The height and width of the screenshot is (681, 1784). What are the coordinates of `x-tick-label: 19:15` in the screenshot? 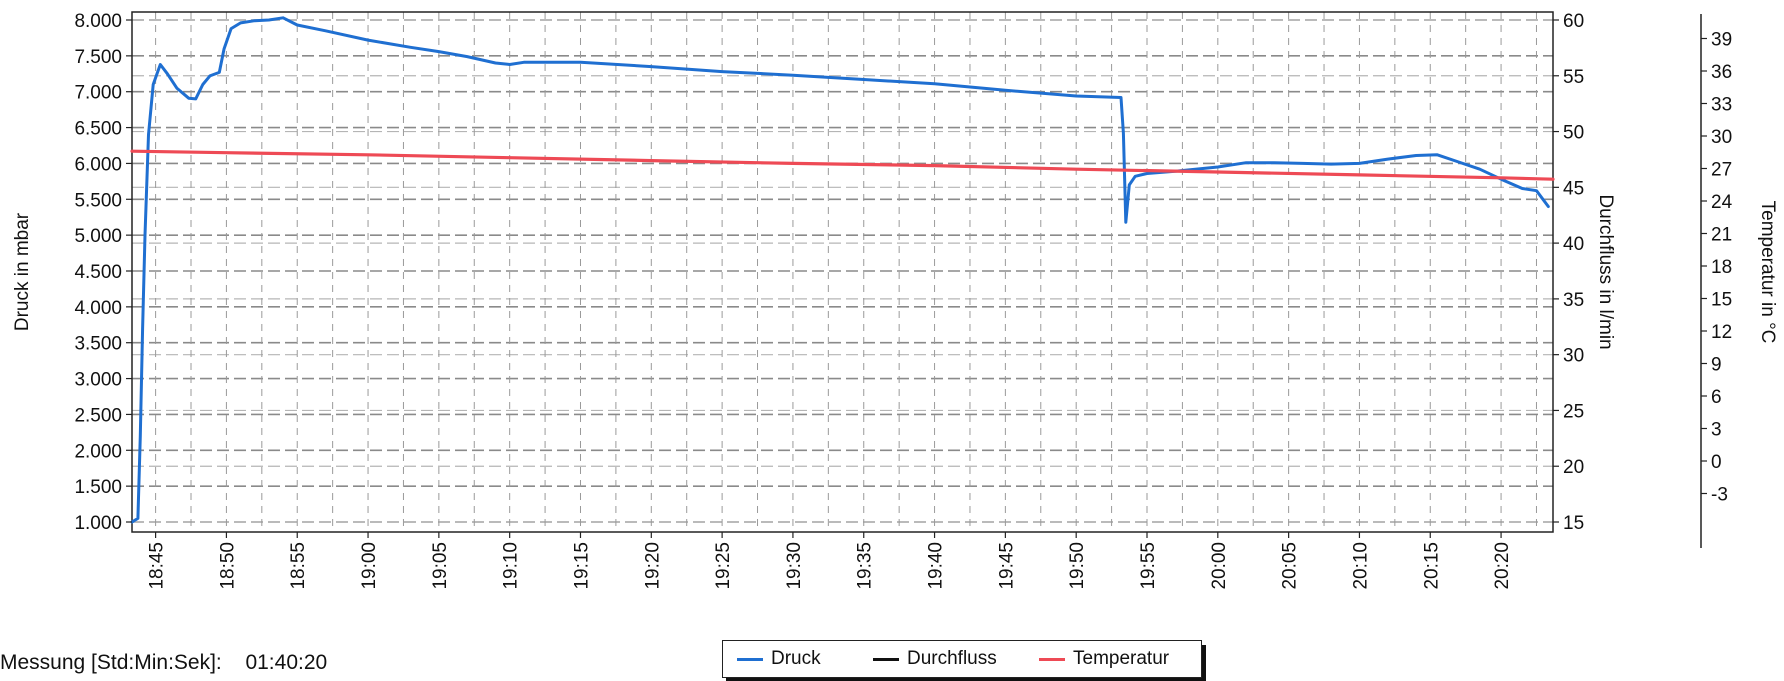 It's located at (581, 566).